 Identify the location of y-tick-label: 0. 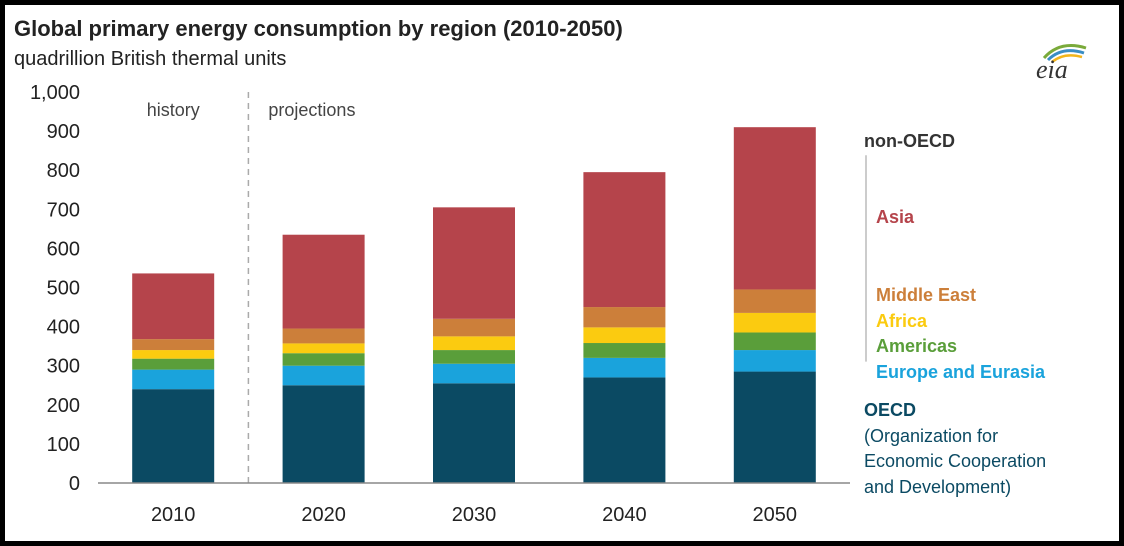
(74, 484).